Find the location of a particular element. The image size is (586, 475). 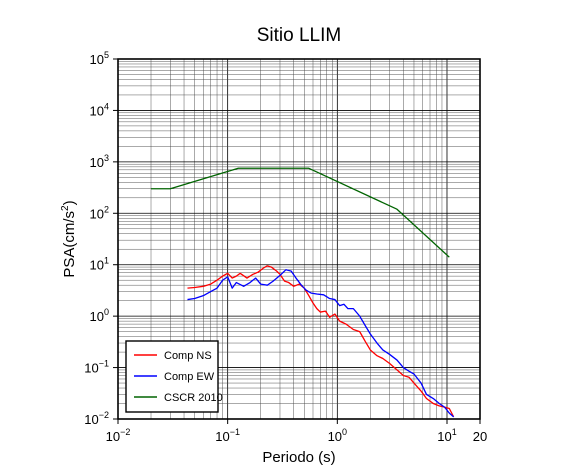

series-line-comp-ns is located at coordinates (321, 341).